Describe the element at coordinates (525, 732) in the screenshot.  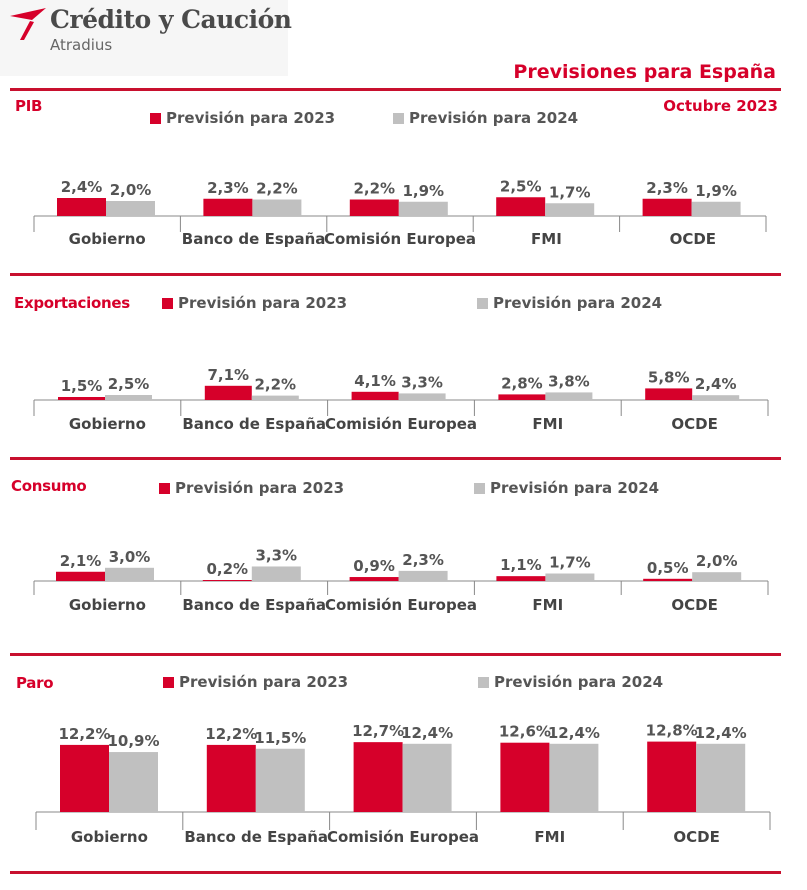
I see `data-label-2023: 12,6%` at that location.